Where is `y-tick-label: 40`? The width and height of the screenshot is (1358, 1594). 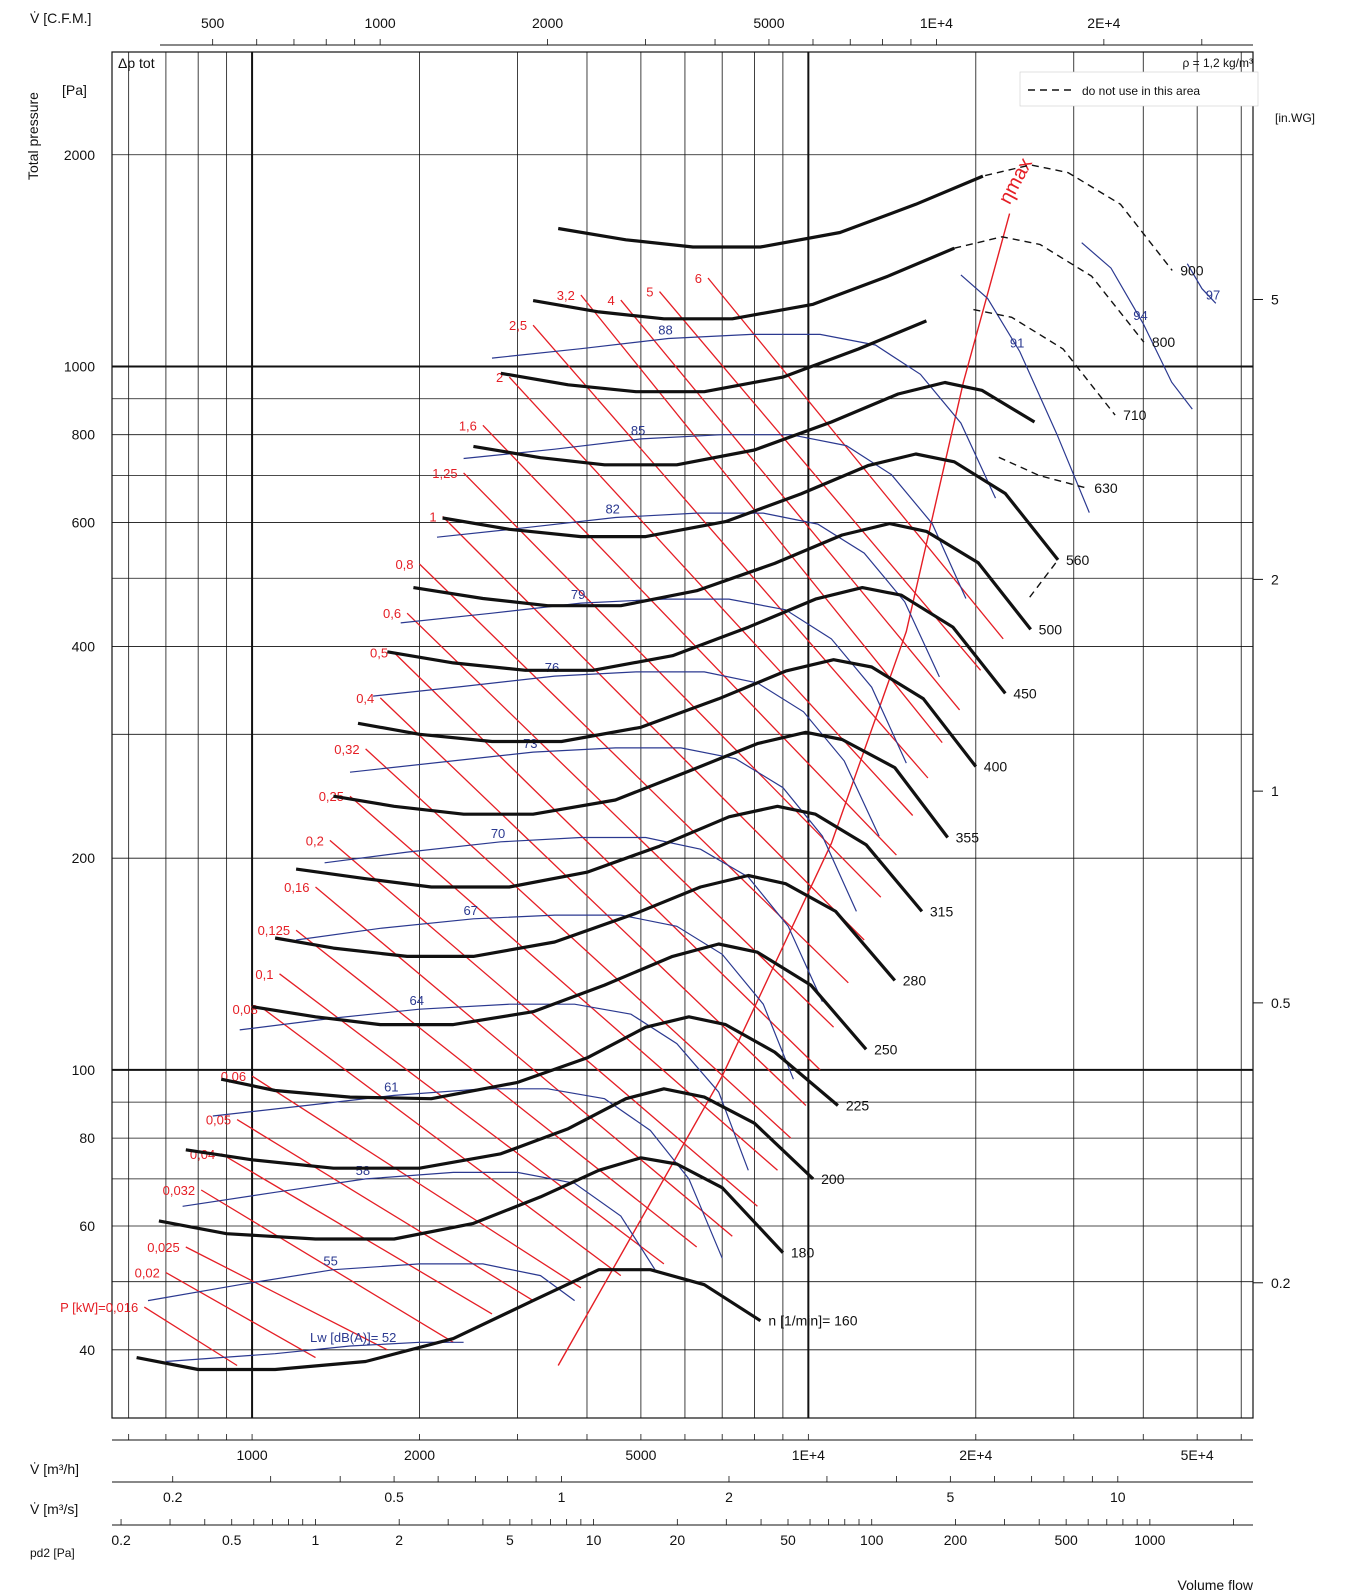 y-tick-label: 40 is located at coordinates (87, 1350).